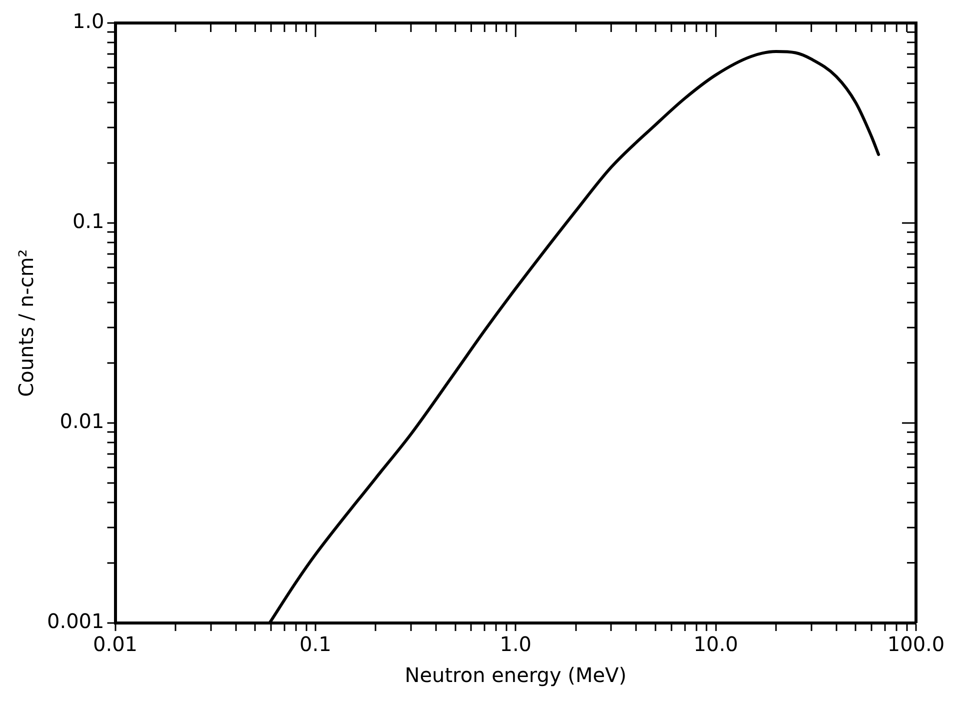 This screenshot has width=964, height=705. I want to click on y-axis-title: Counts / n-cm², so click(26, 323).